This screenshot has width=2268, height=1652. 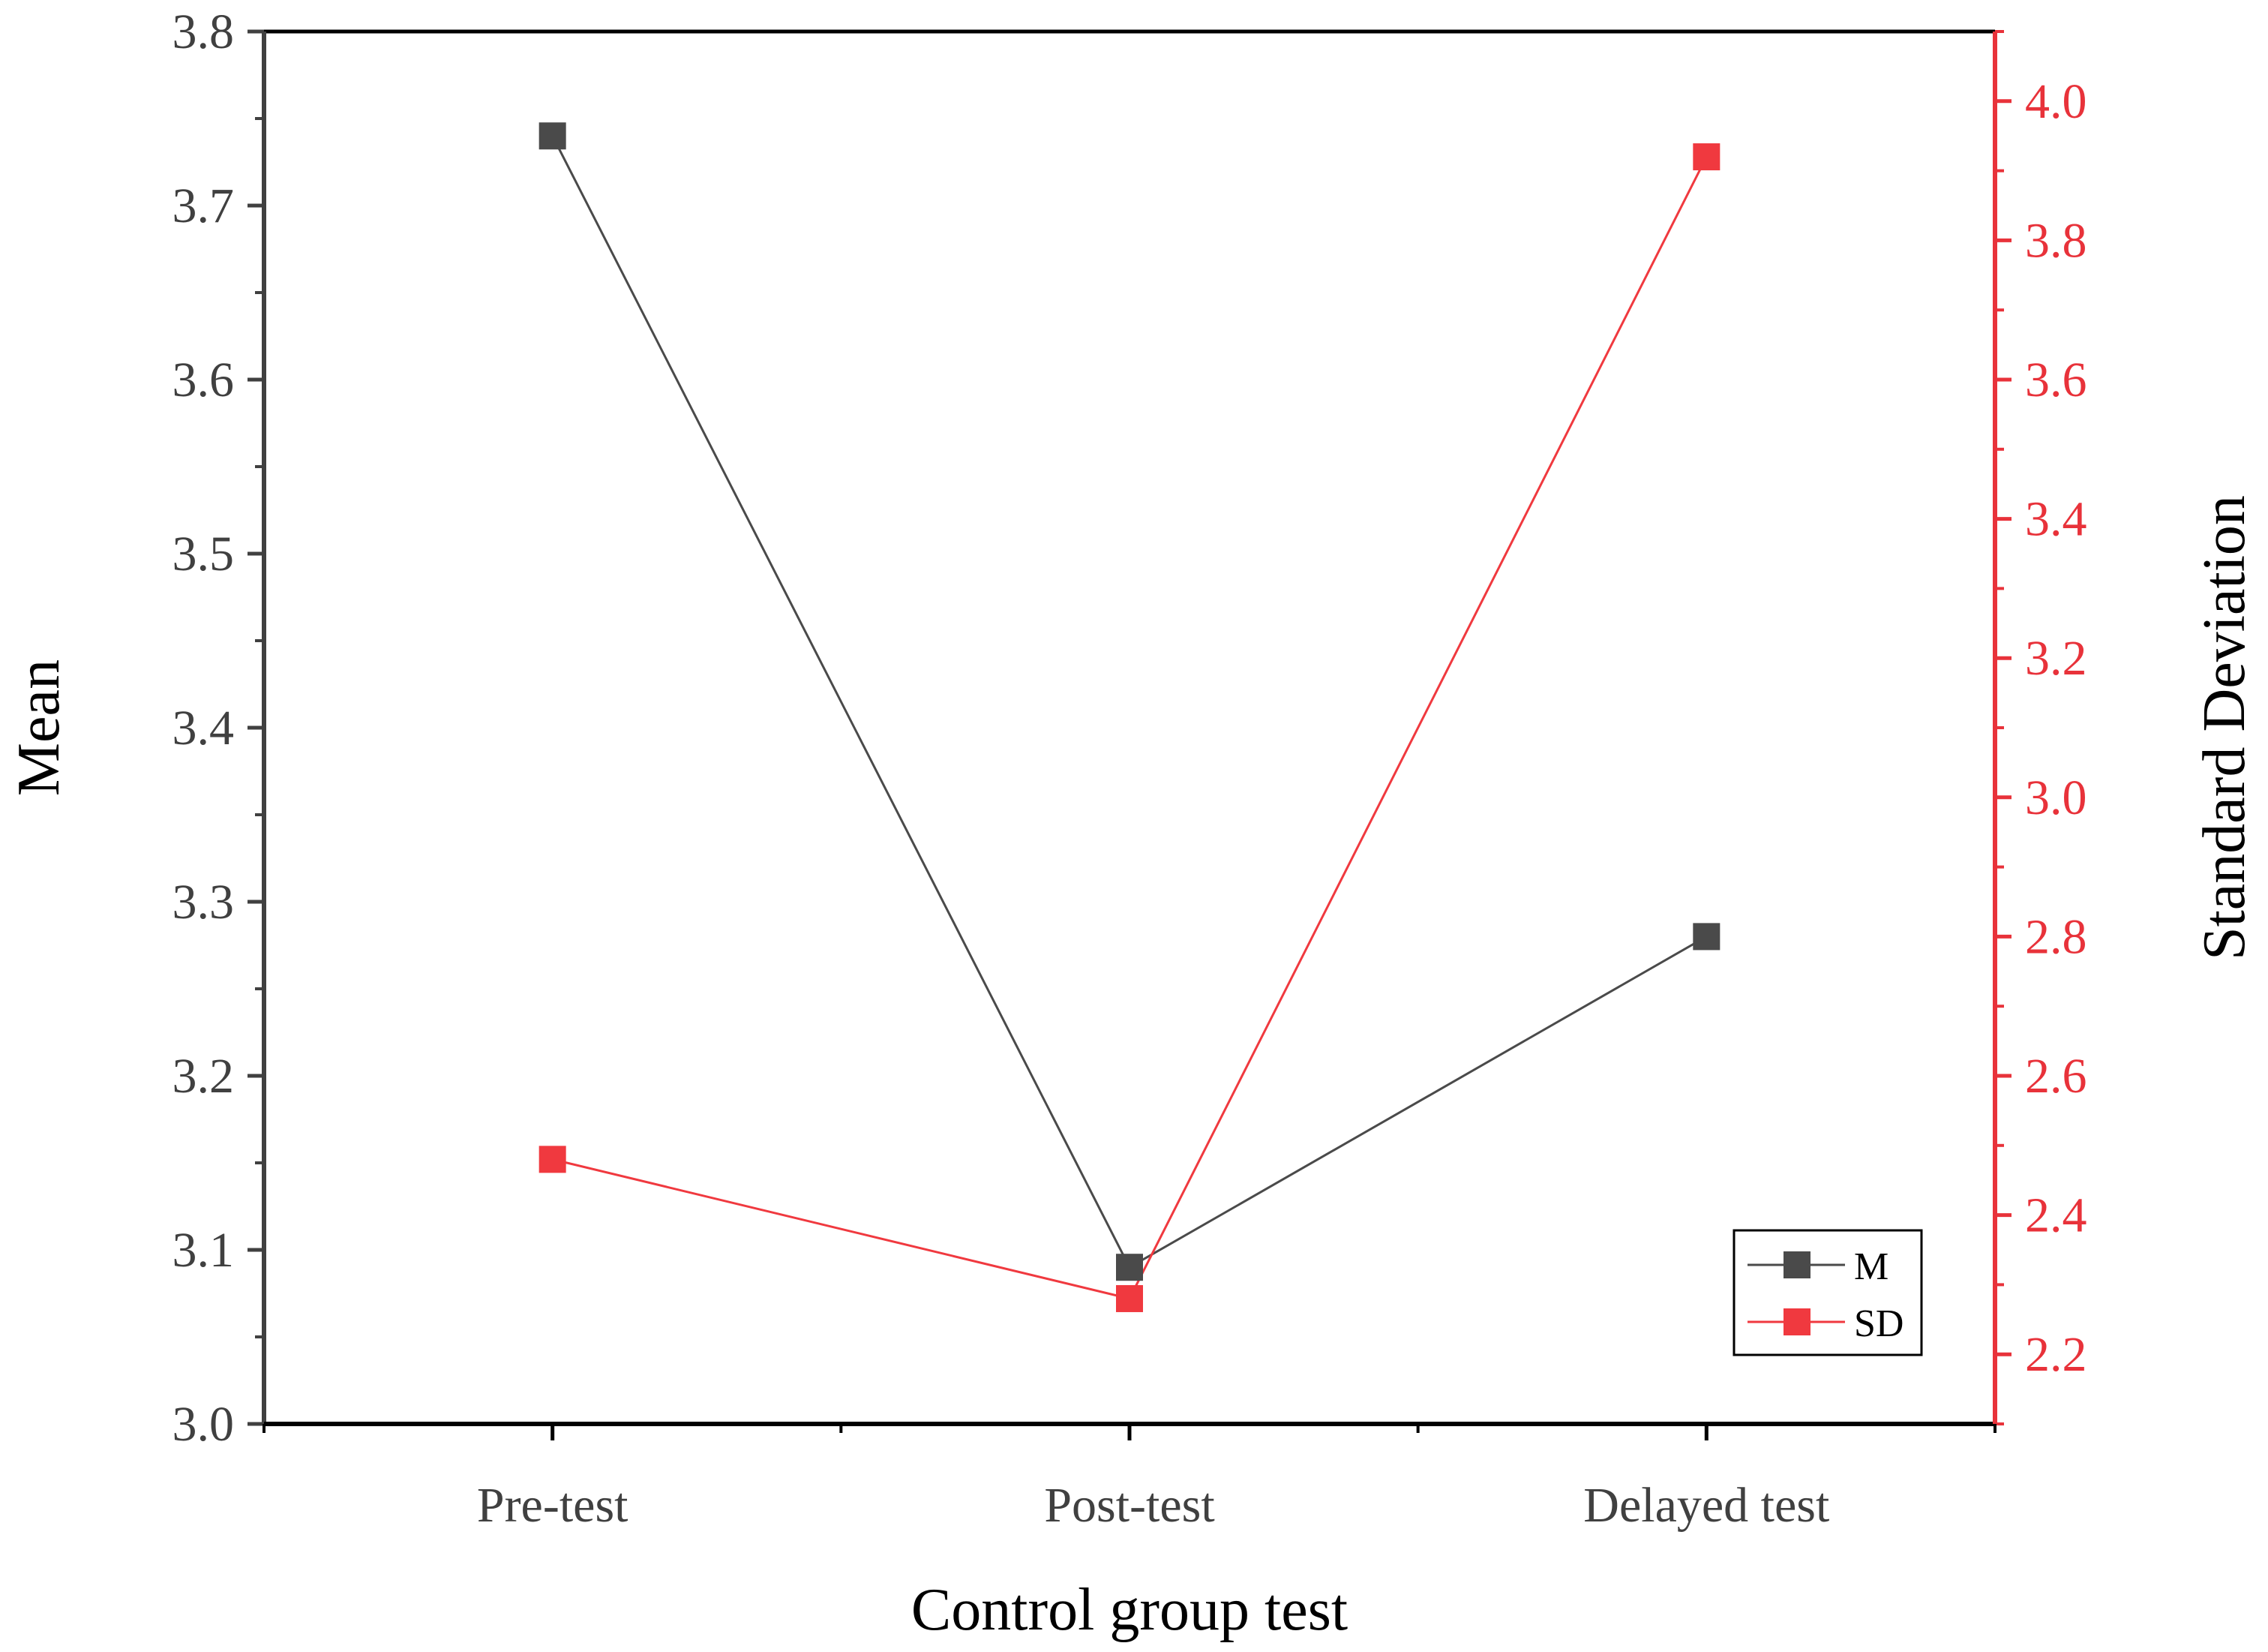 What do you see at coordinates (1129, 1505) in the screenshot?
I see `x-tick-label: Post-test` at bounding box center [1129, 1505].